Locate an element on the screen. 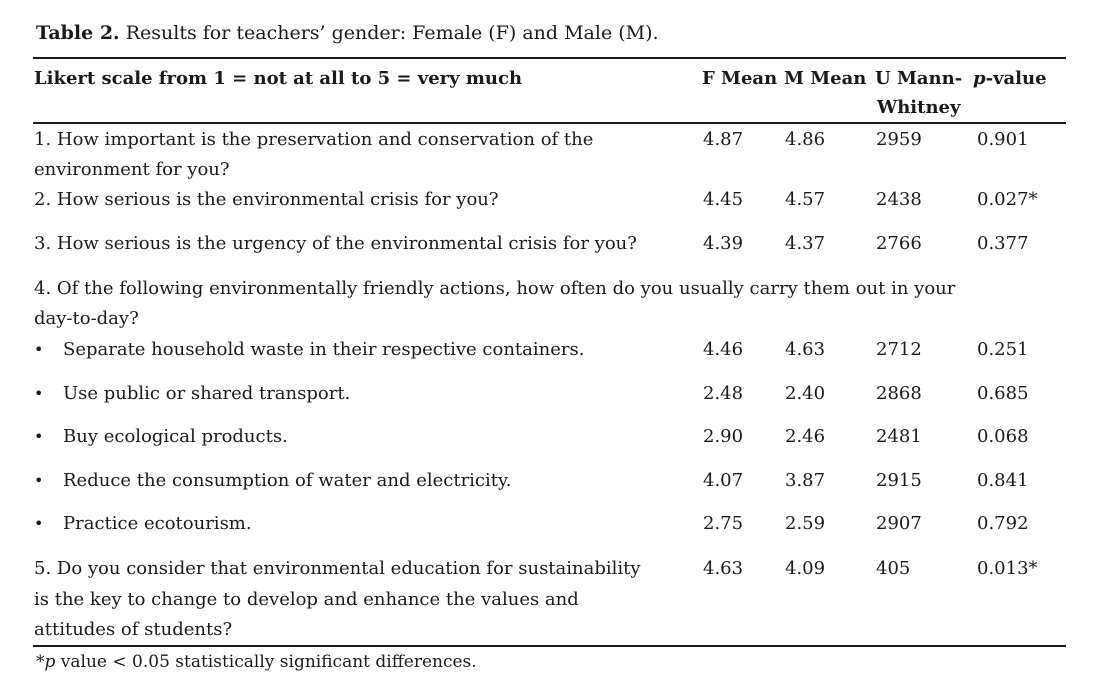 The width and height of the screenshot is (1097, 700). row-4a-f-mean: 4.46 is located at coordinates (723, 349).